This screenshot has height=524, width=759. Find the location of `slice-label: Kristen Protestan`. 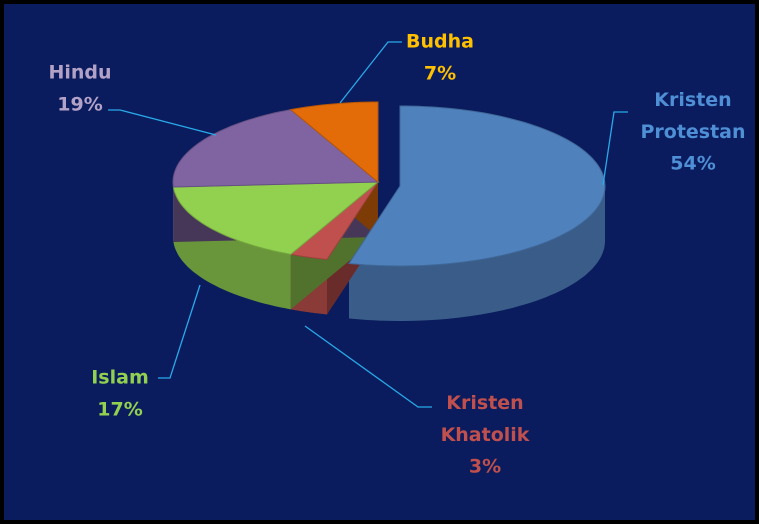

slice-label: Kristen Protestan is located at coordinates (692, 116).